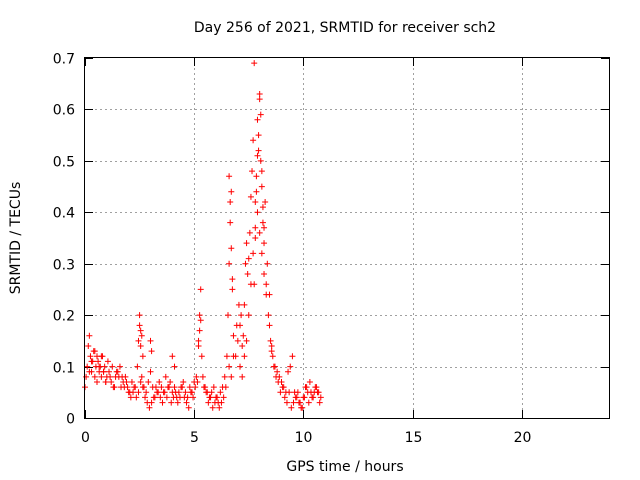 Image resolution: width=640 pixels, height=480 pixels. What do you see at coordinates (64, 317) in the screenshot?
I see `y-tick-label: 0.2` at bounding box center [64, 317].